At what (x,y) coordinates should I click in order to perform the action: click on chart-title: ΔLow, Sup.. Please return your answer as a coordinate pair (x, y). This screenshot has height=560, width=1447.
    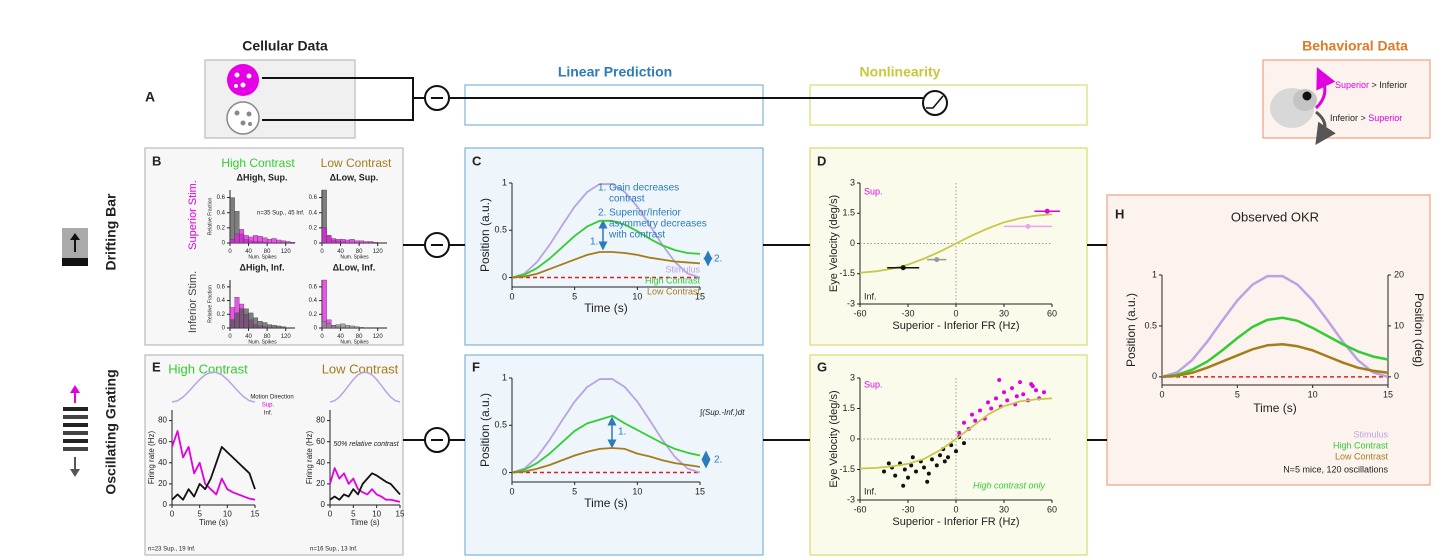
    Looking at the image, I should click on (354, 177).